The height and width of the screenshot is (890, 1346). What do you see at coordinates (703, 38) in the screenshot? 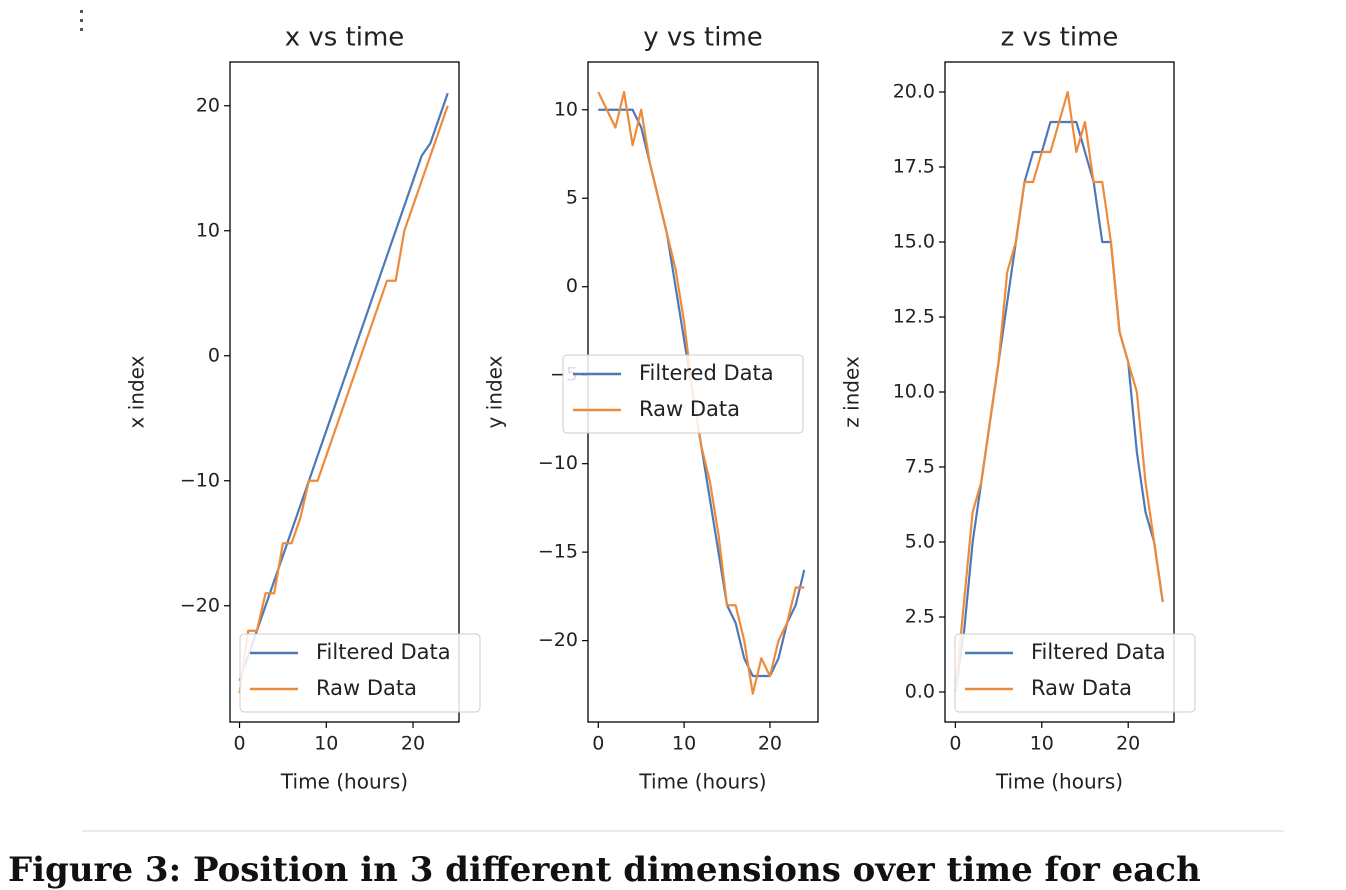
I see `chart-title: y vs time` at bounding box center [703, 38].